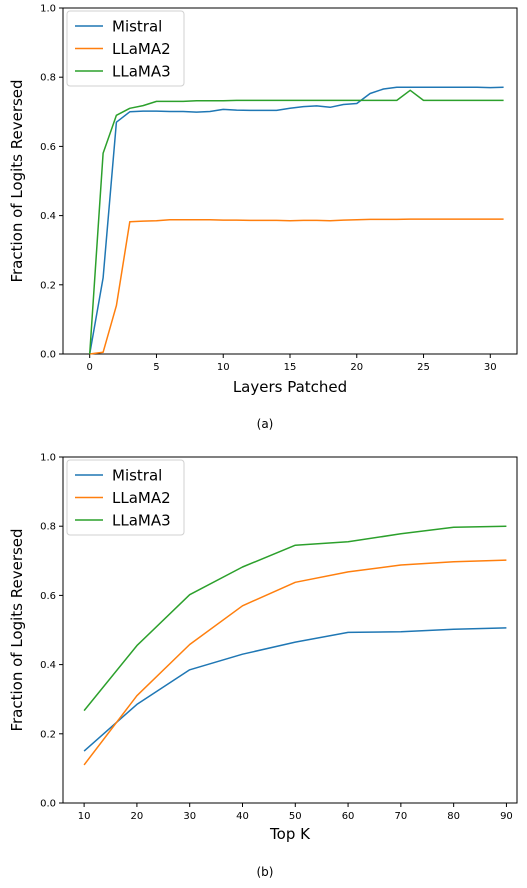  I want to click on x-tick-label: 80, so click(453, 816).